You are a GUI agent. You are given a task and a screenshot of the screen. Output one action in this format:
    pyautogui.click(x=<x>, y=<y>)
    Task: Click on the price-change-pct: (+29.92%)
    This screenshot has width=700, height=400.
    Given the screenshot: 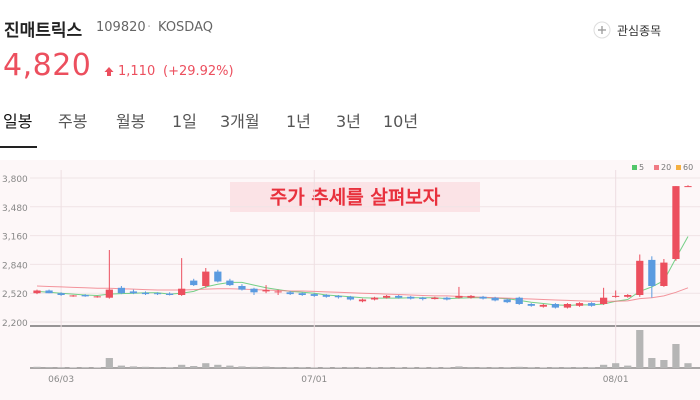 What is the action you would take?
    pyautogui.click(x=198, y=71)
    